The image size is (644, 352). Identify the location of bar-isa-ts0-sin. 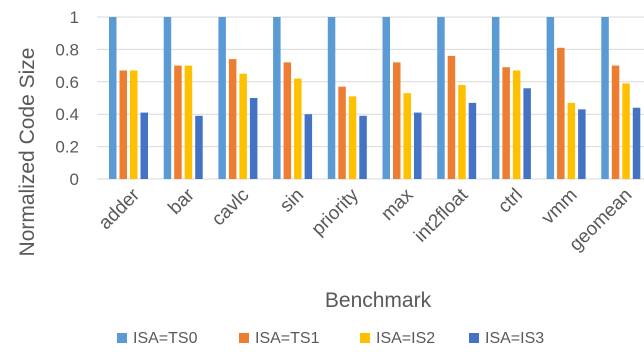
(277, 98).